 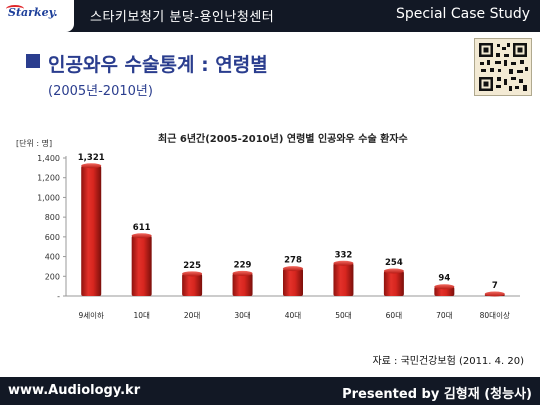 What do you see at coordinates (448, 361) in the screenshot?
I see `source-note: 자료 : 국민건강보험 (2011. 4. 20)` at bounding box center [448, 361].